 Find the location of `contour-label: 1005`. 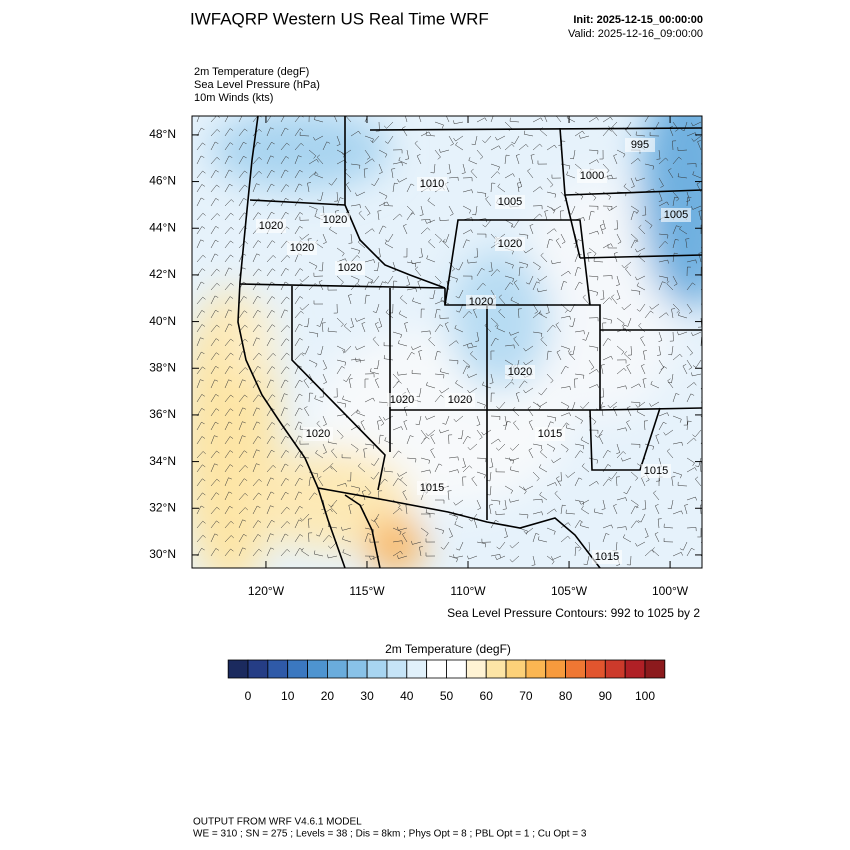

contour-label: 1005 is located at coordinates (676, 215).